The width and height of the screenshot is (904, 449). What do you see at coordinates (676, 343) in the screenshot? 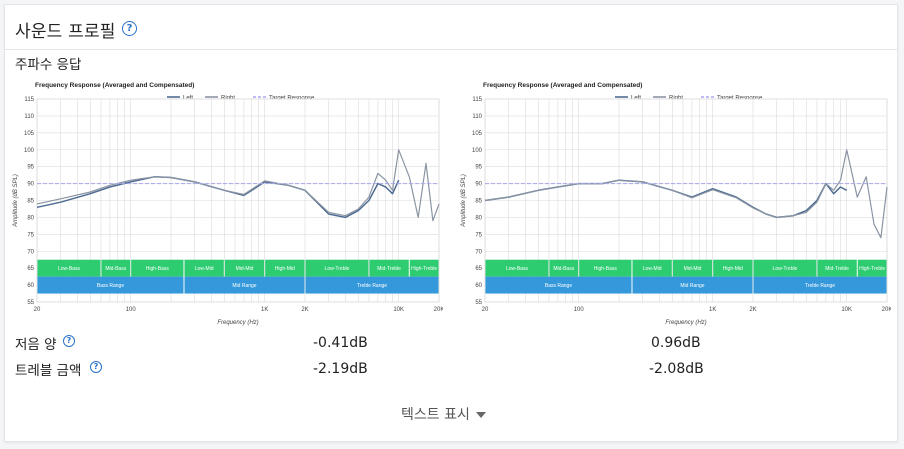
I see `bass-amount-value-2: 0.96dB` at bounding box center [676, 343].